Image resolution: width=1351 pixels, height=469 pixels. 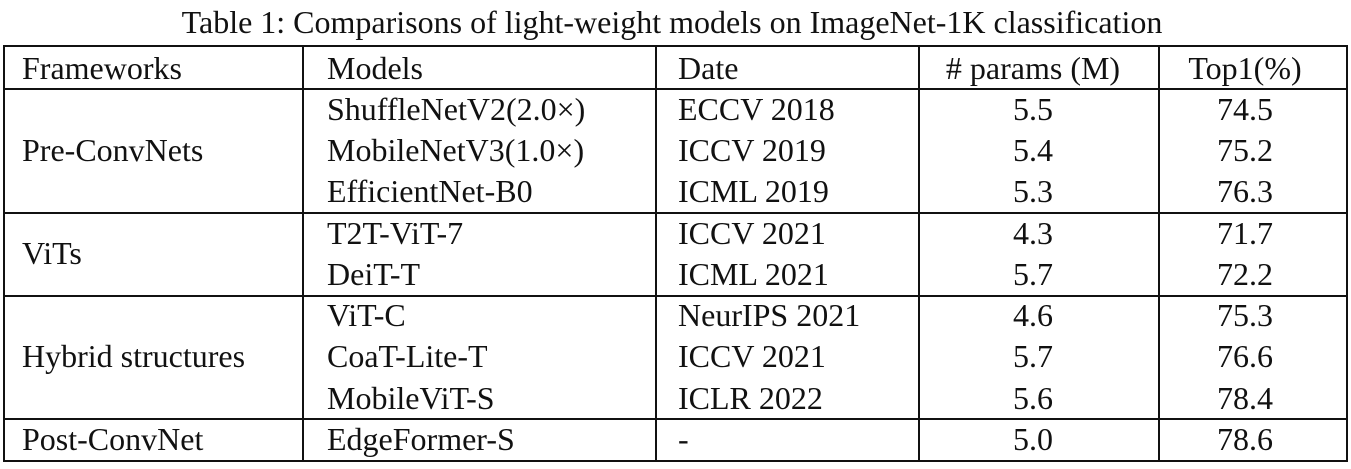 I want to click on table-cell: 5.3, so click(x=1033, y=191).